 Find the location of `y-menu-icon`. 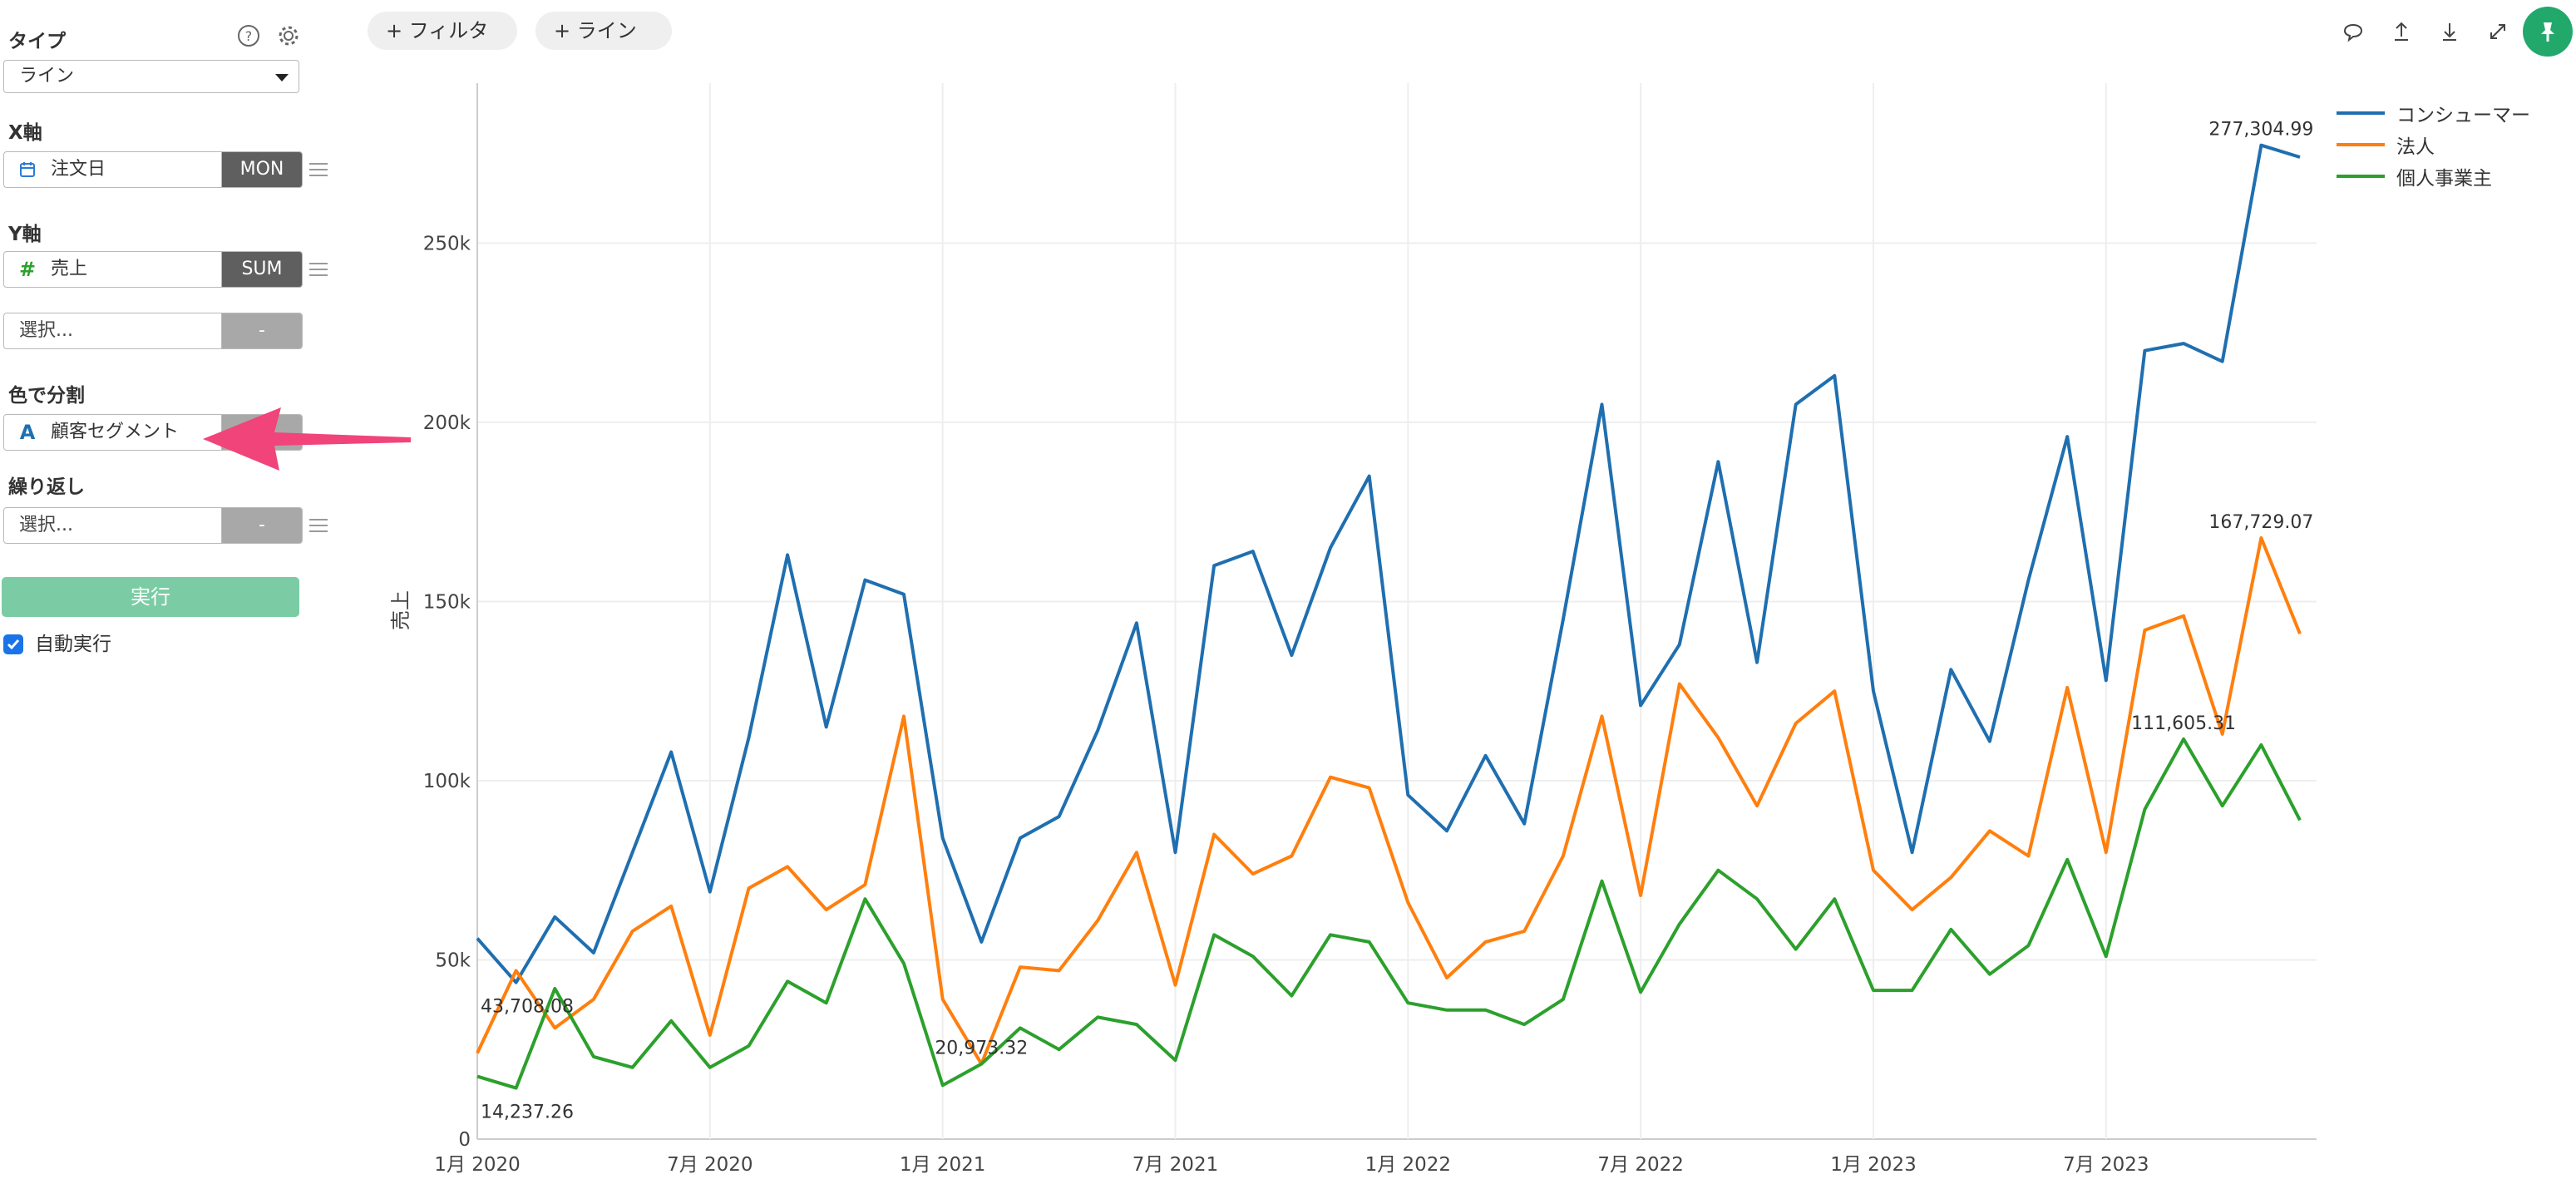

y-menu-icon is located at coordinates (318, 269).